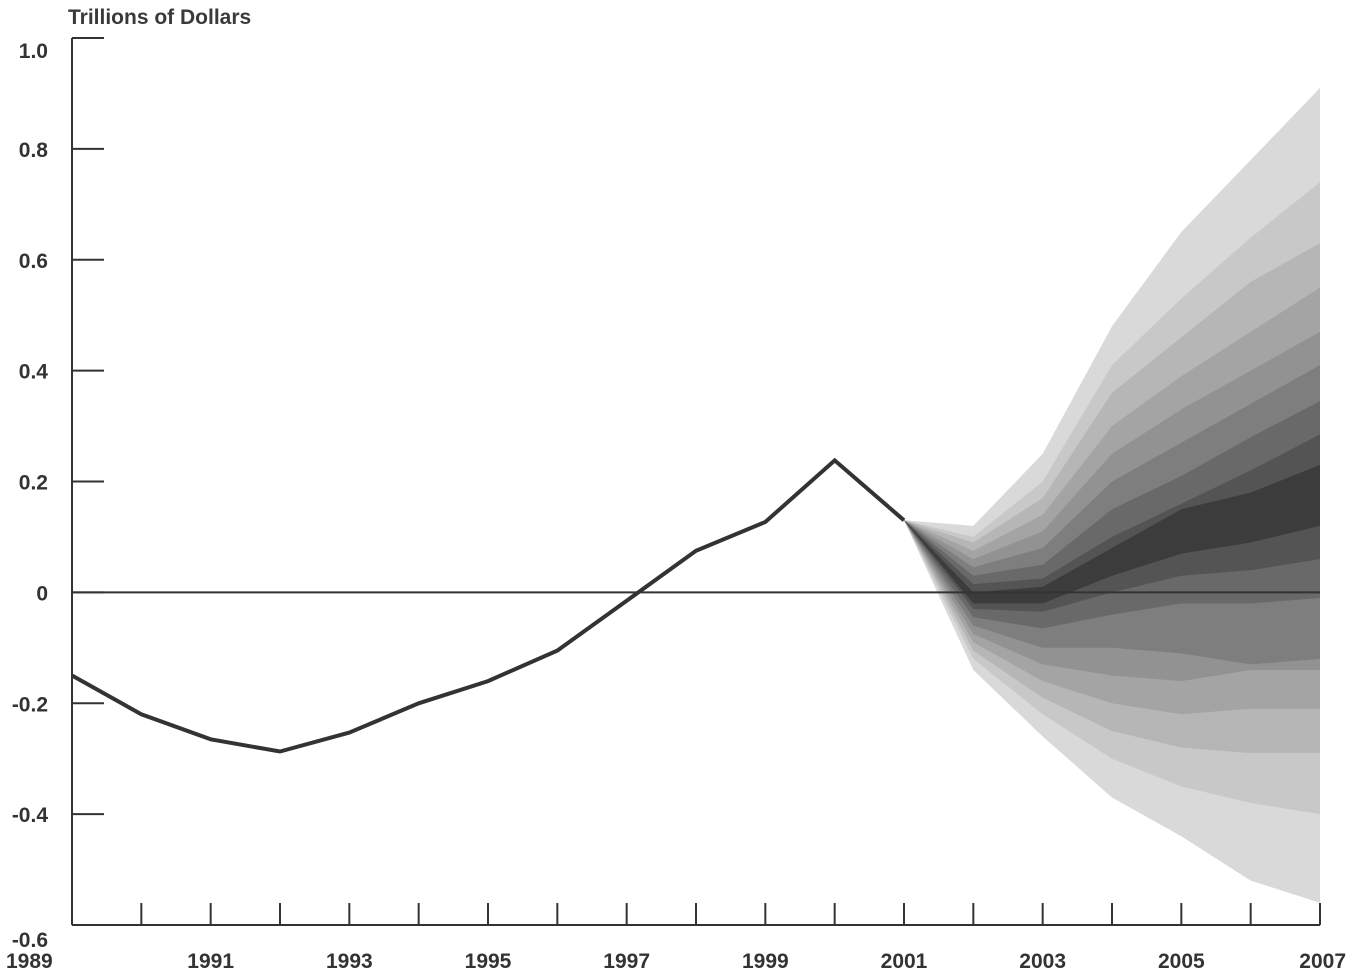  I want to click on y-tick-label: 0.8, so click(34, 150).